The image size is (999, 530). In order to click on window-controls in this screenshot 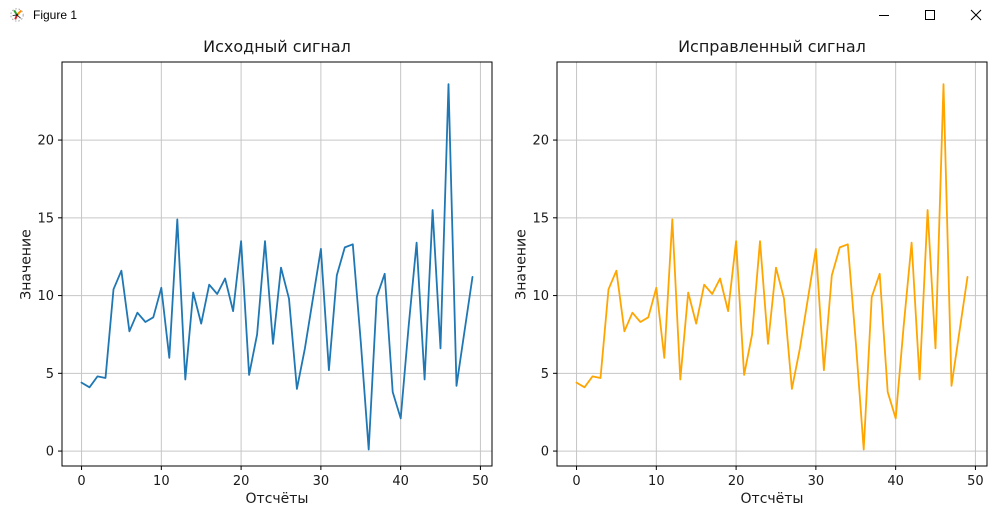, I will do `click(930, 15)`.